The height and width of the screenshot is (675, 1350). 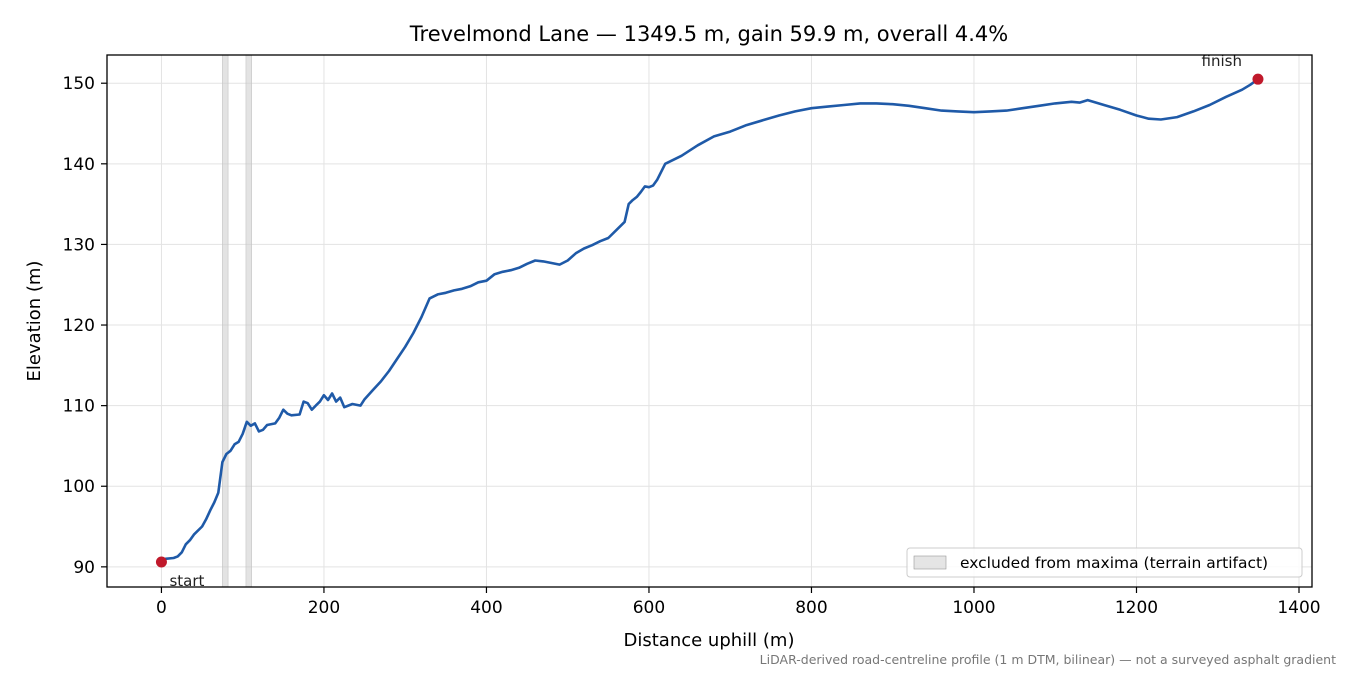 I want to click on legend-label-excluded: excluded from maxima (terrain artifact), so click(x=1114, y=563).